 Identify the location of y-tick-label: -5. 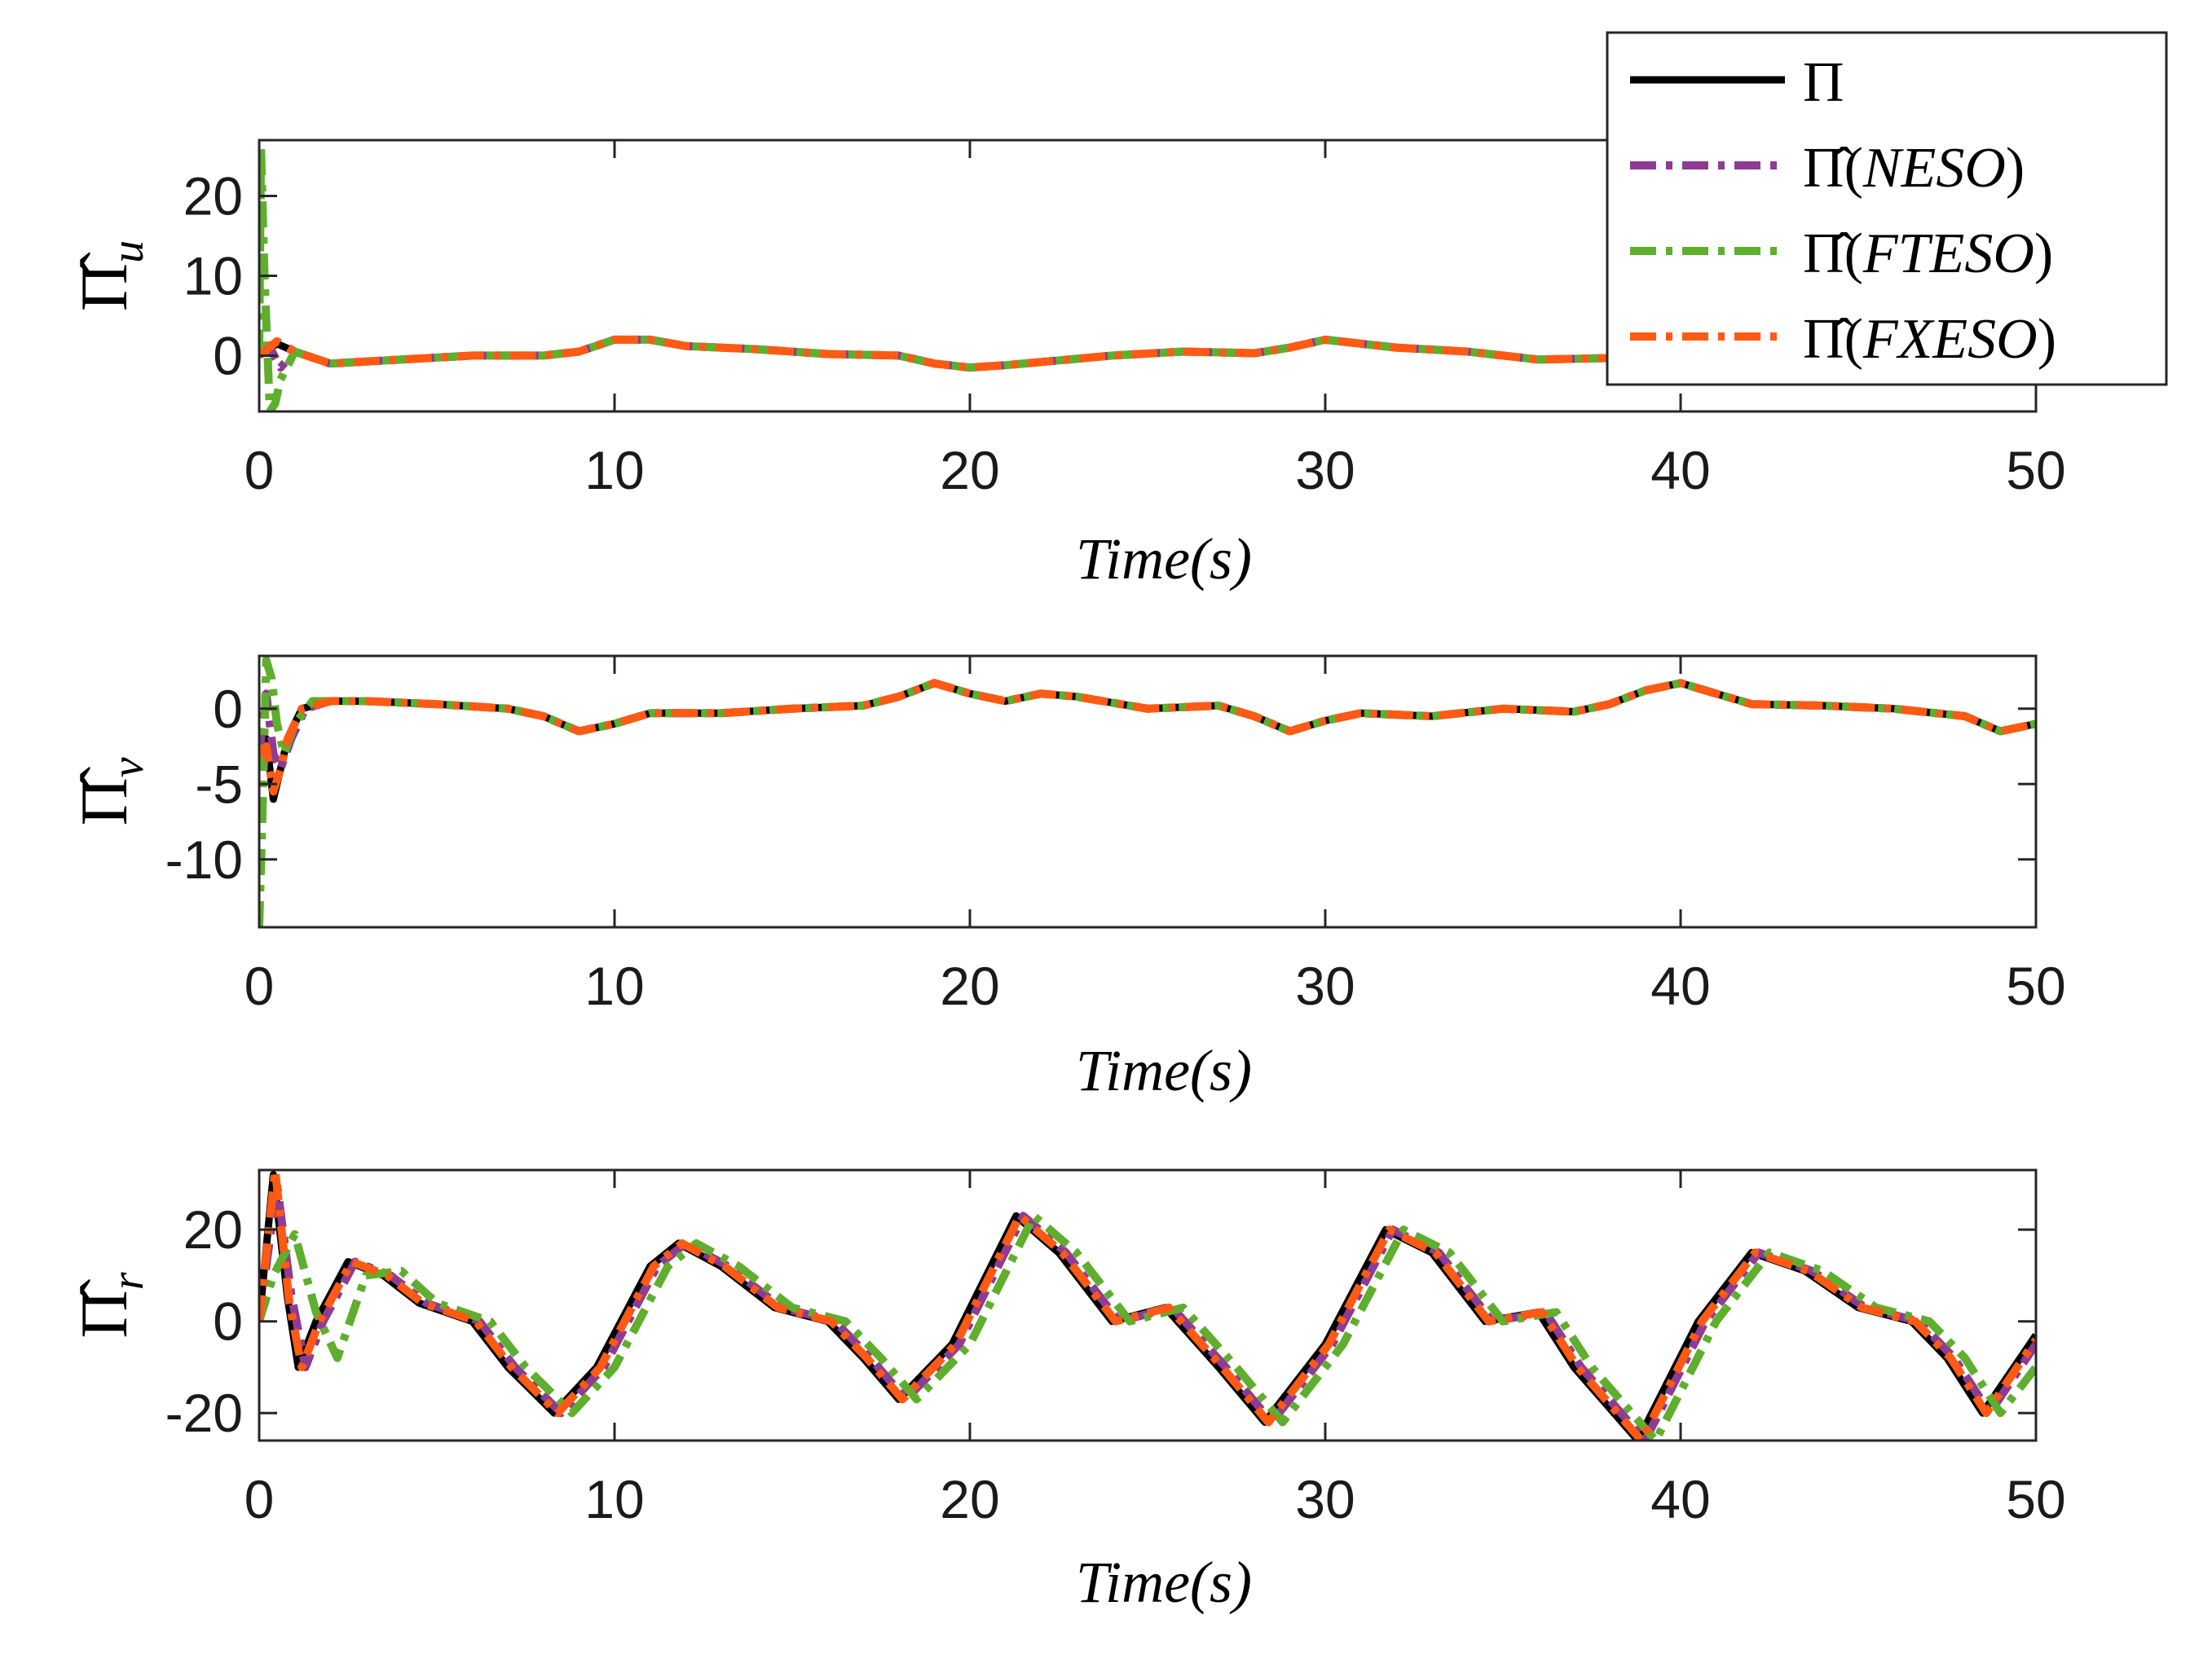
(219, 784).